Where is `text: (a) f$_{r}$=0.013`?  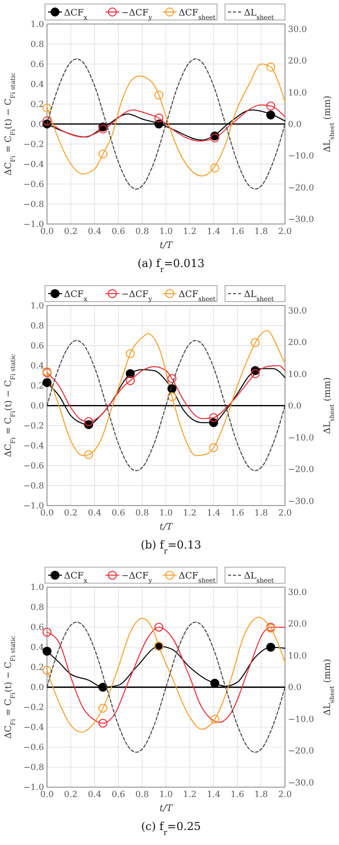
text: (a) f$_{r}$=0.013 is located at coordinates (171, 265).